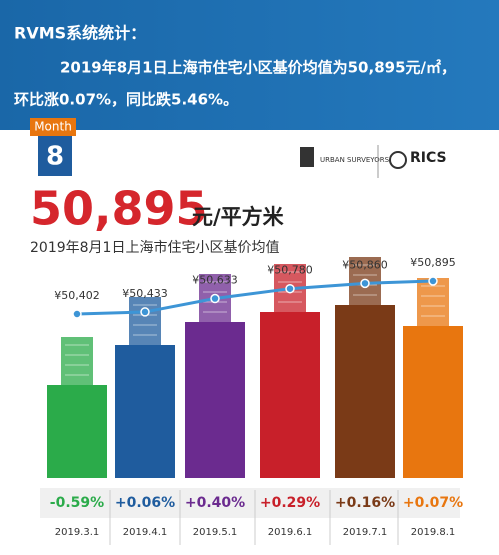 This screenshot has height=555, width=499. Describe the element at coordinates (154, 247) in the screenshot. I see `chart-title: 2019年8月1日上海市住宅小区基价均值` at that location.